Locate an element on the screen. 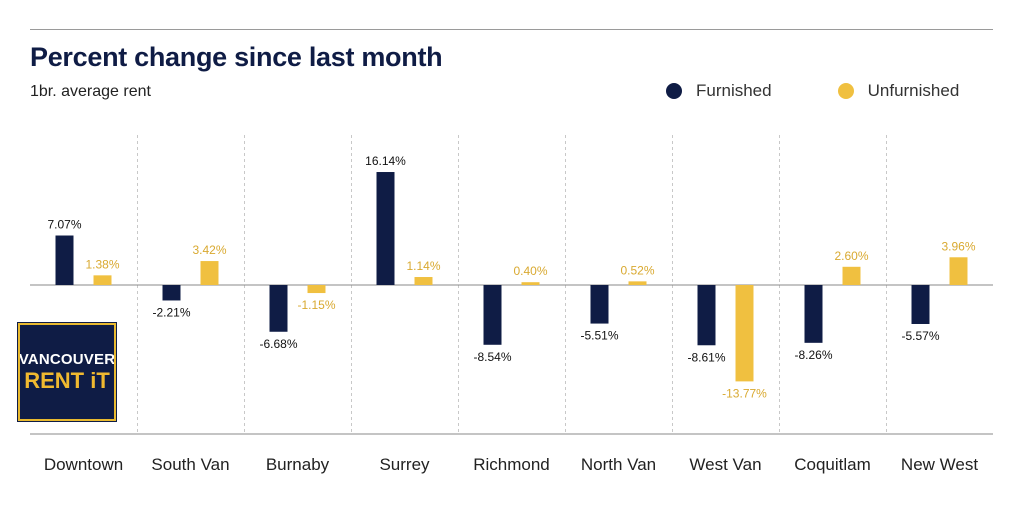 The width and height of the screenshot is (1024, 505). logo-line1: VANCOUVER is located at coordinates (67, 359).